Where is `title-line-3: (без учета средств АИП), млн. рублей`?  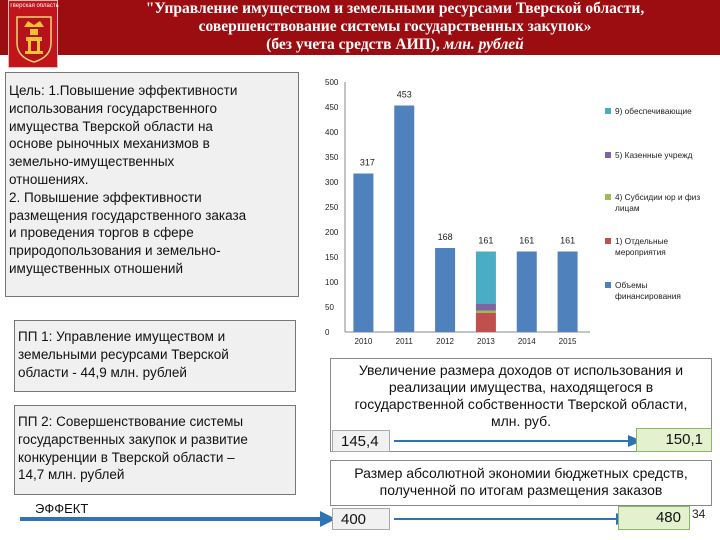
title-line-3: (без учета средств АИП), млн. рублей is located at coordinates (395, 45).